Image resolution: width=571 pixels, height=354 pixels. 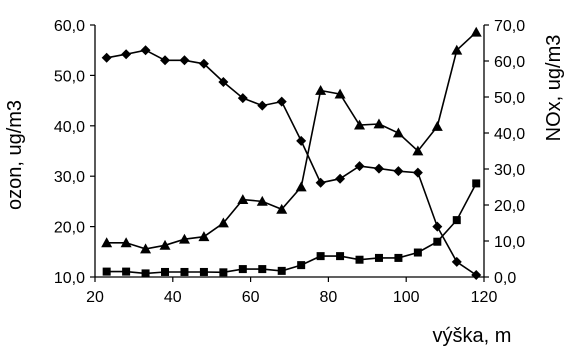 I want to click on y-right-tick-label: 20,0, so click(x=509, y=206).